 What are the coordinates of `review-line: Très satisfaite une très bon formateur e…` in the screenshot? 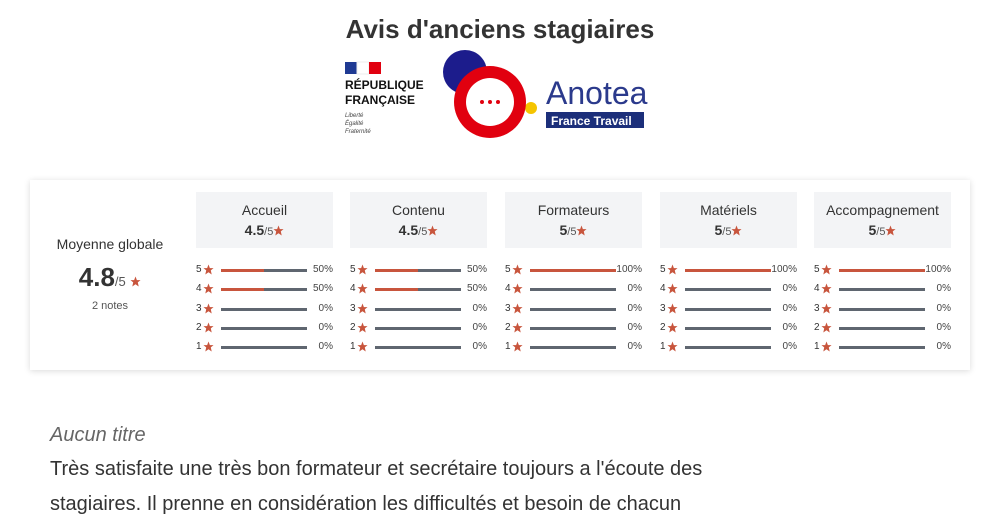 It's located at (376, 469).